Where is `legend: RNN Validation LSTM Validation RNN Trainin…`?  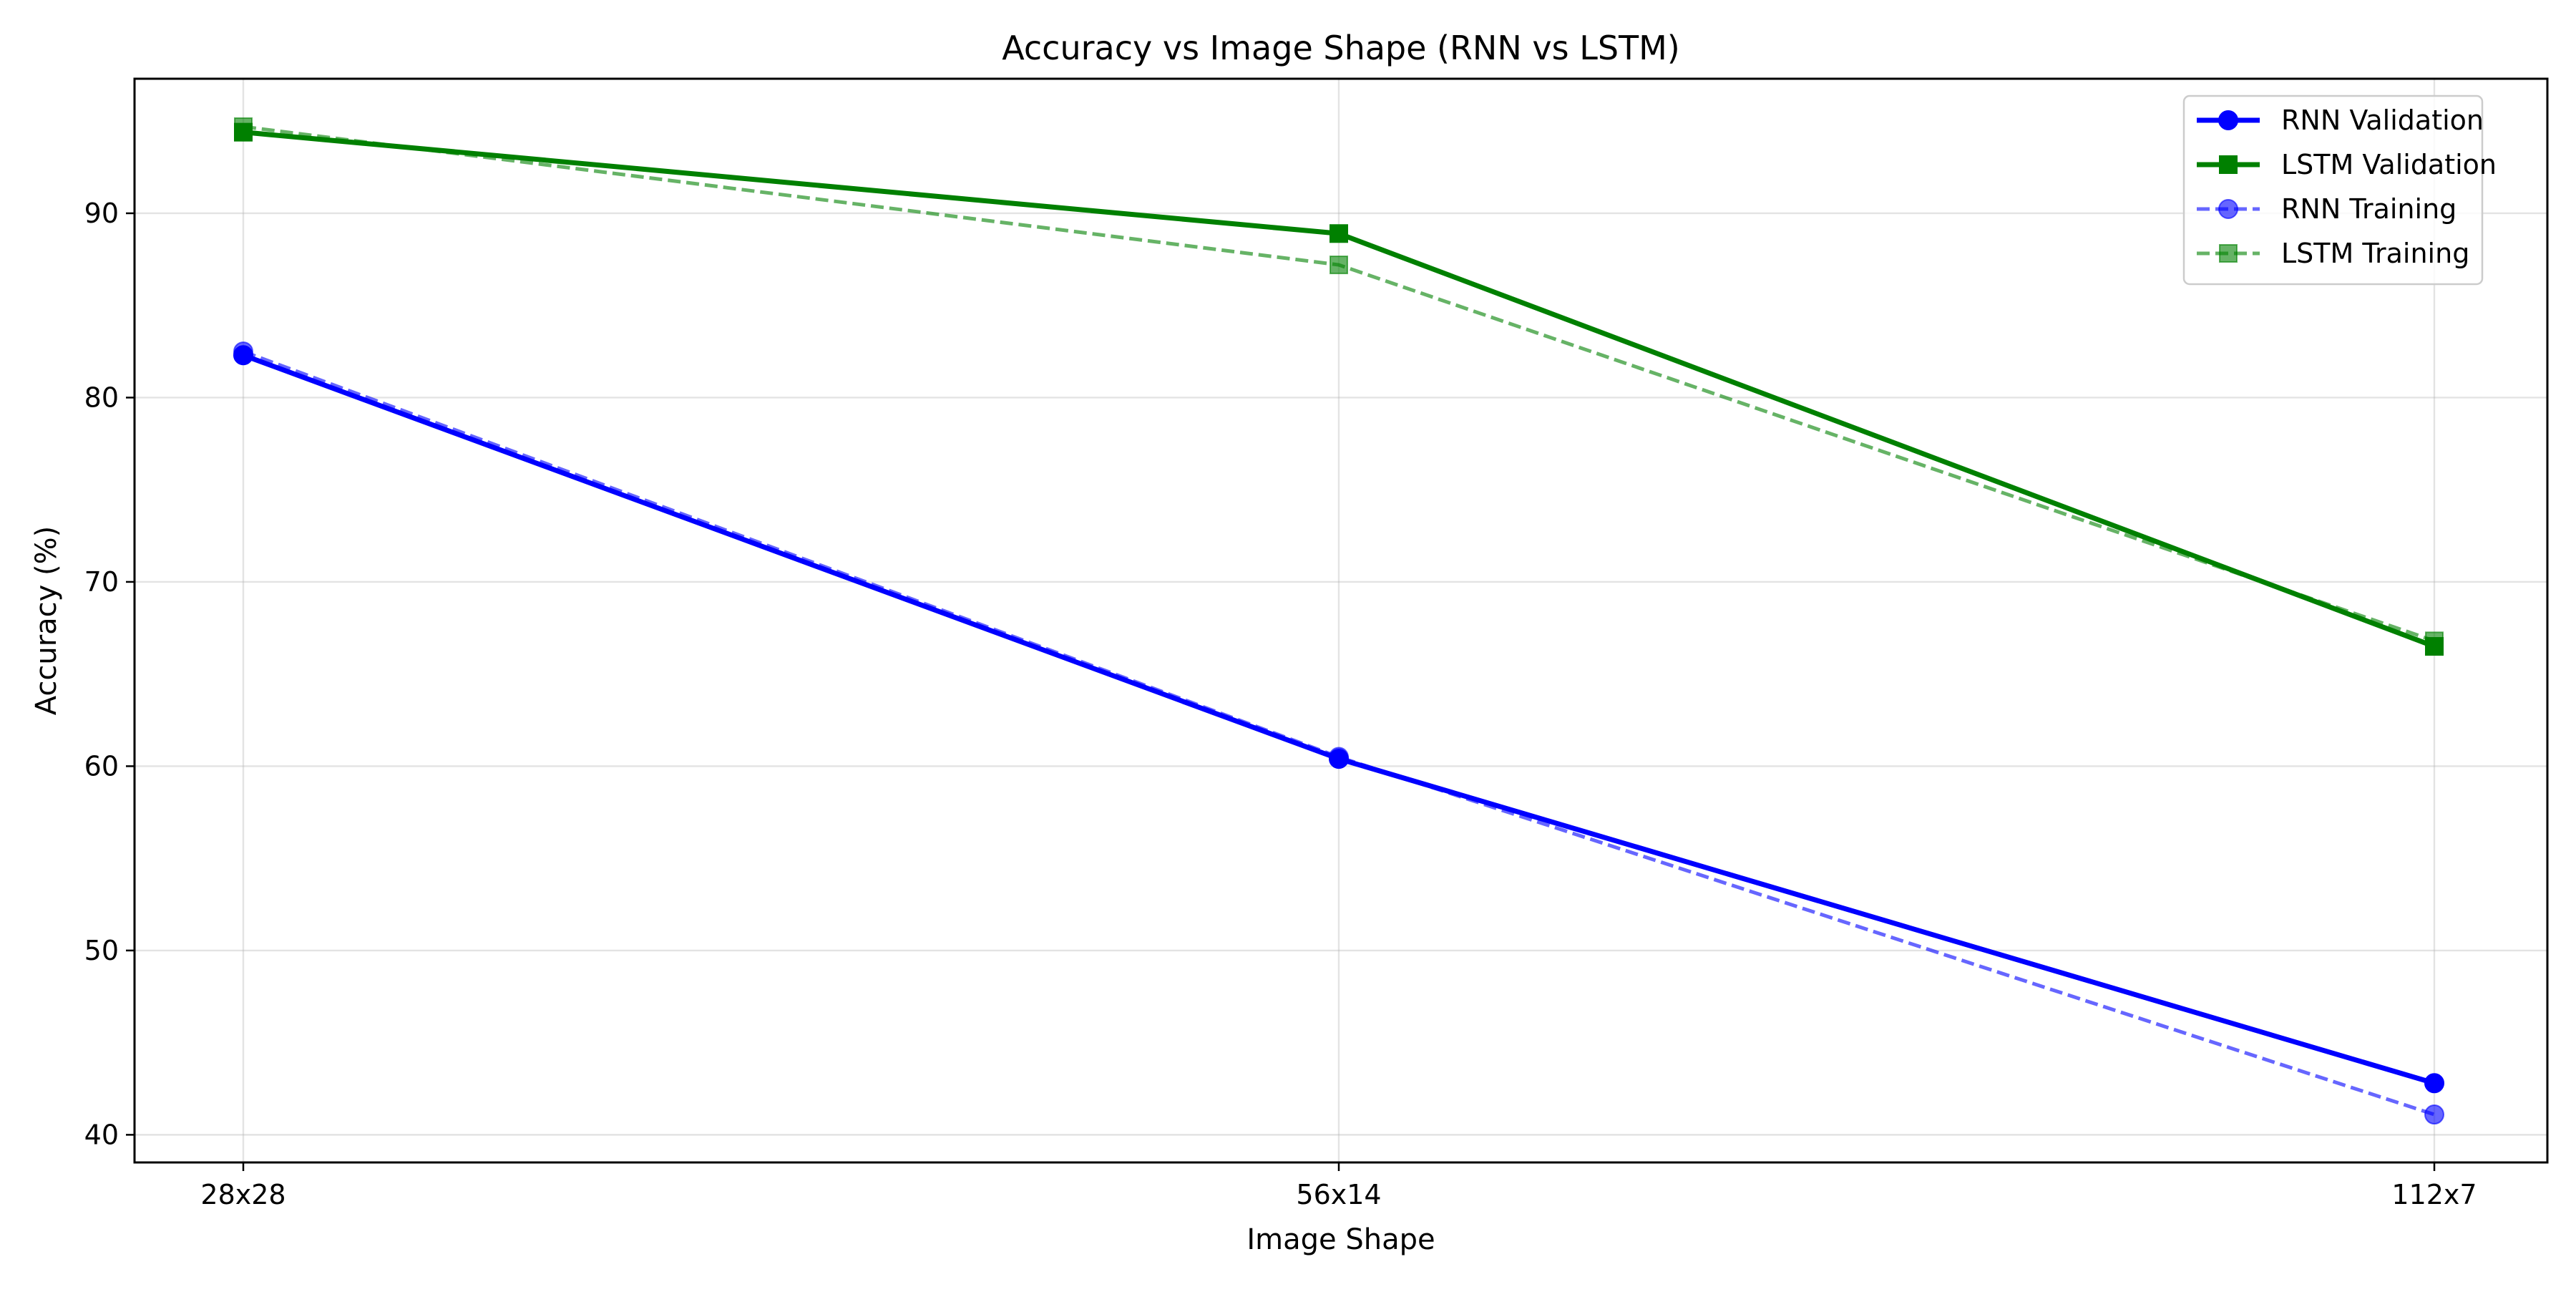
legend: RNN Validation LSTM Validation RNN Trainin… is located at coordinates (2339, 190).